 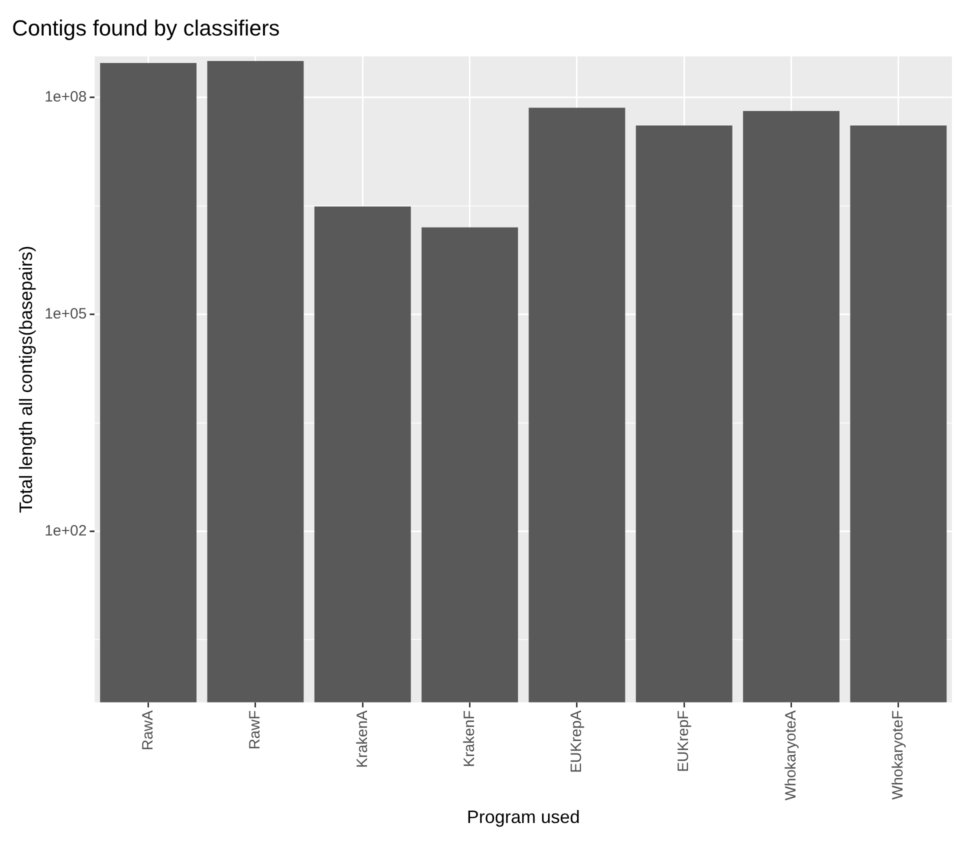 What do you see at coordinates (469, 739) in the screenshot?
I see `x-tick-label: KrakenF` at bounding box center [469, 739].